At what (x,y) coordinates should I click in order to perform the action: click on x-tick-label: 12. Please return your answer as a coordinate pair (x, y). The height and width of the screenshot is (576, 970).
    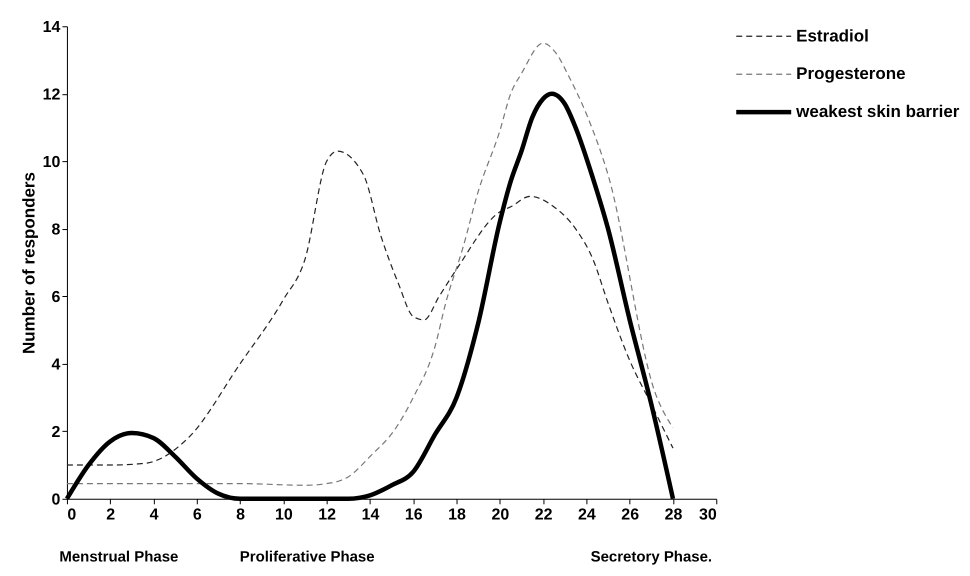
    Looking at the image, I should click on (327, 515).